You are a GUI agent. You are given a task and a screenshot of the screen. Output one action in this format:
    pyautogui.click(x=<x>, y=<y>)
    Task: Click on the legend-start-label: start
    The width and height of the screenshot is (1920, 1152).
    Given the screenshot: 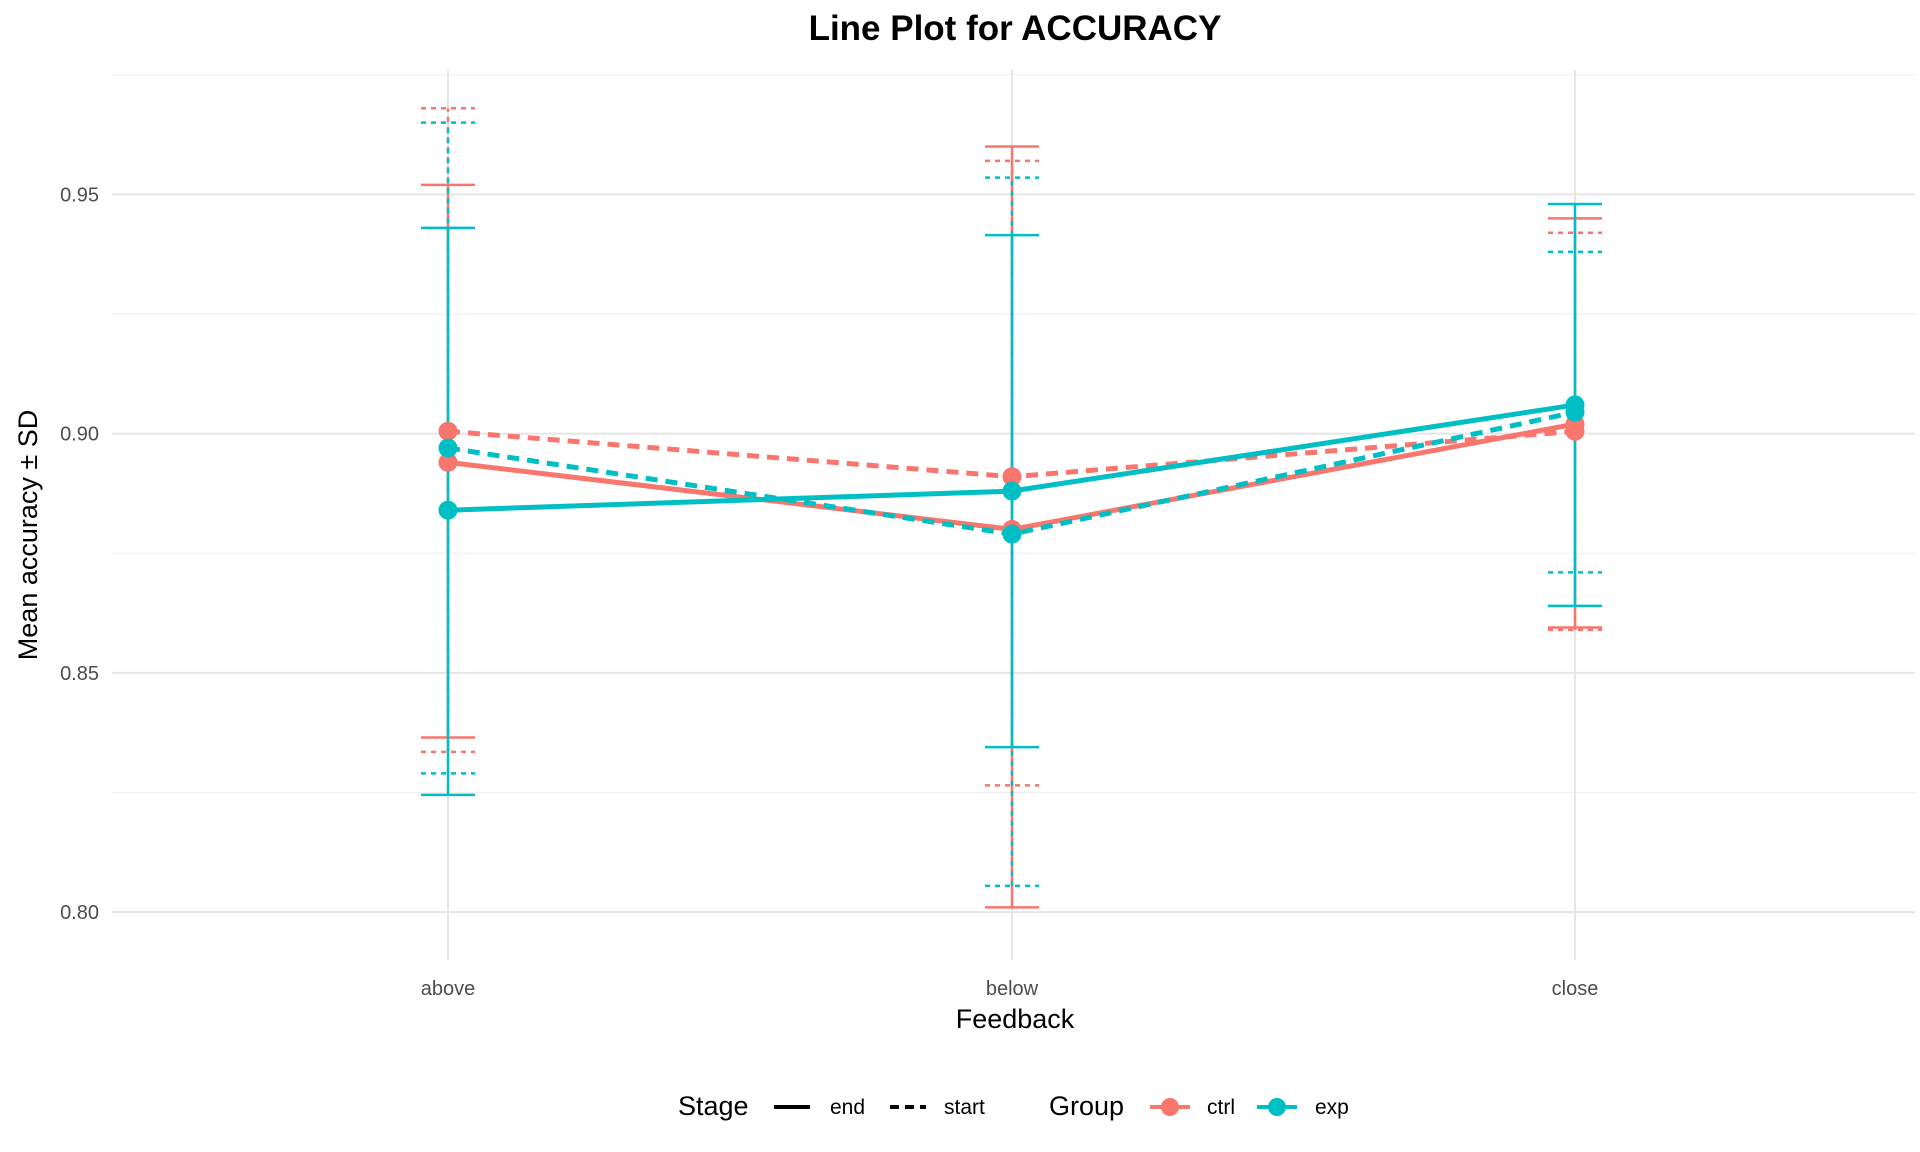 What is the action you would take?
    pyautogui.click(x=964, y=1107)
    